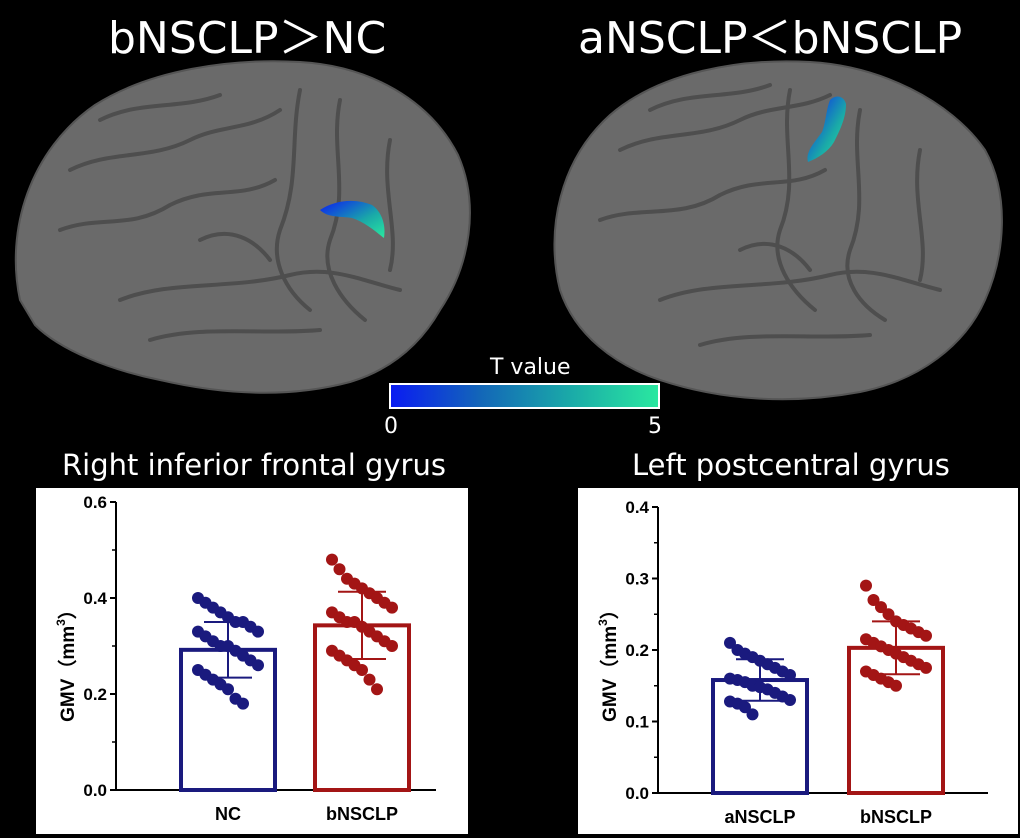 This screenshot has width=1020, height=838. Describe the element at coordinates (352, 219) in the screenshot. I see `left-activation-cluster` at that location.